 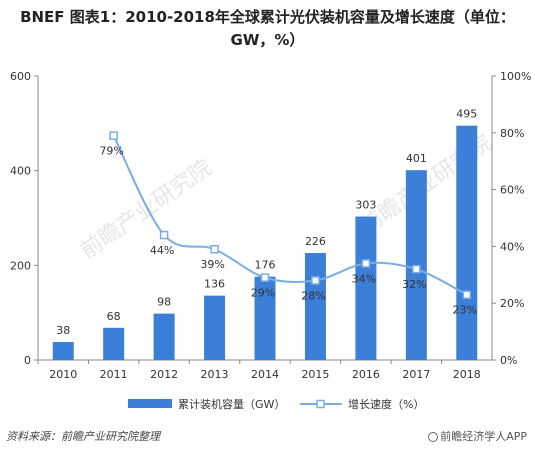 I want to click on growth-point-2011, so click(x=113, y=135).